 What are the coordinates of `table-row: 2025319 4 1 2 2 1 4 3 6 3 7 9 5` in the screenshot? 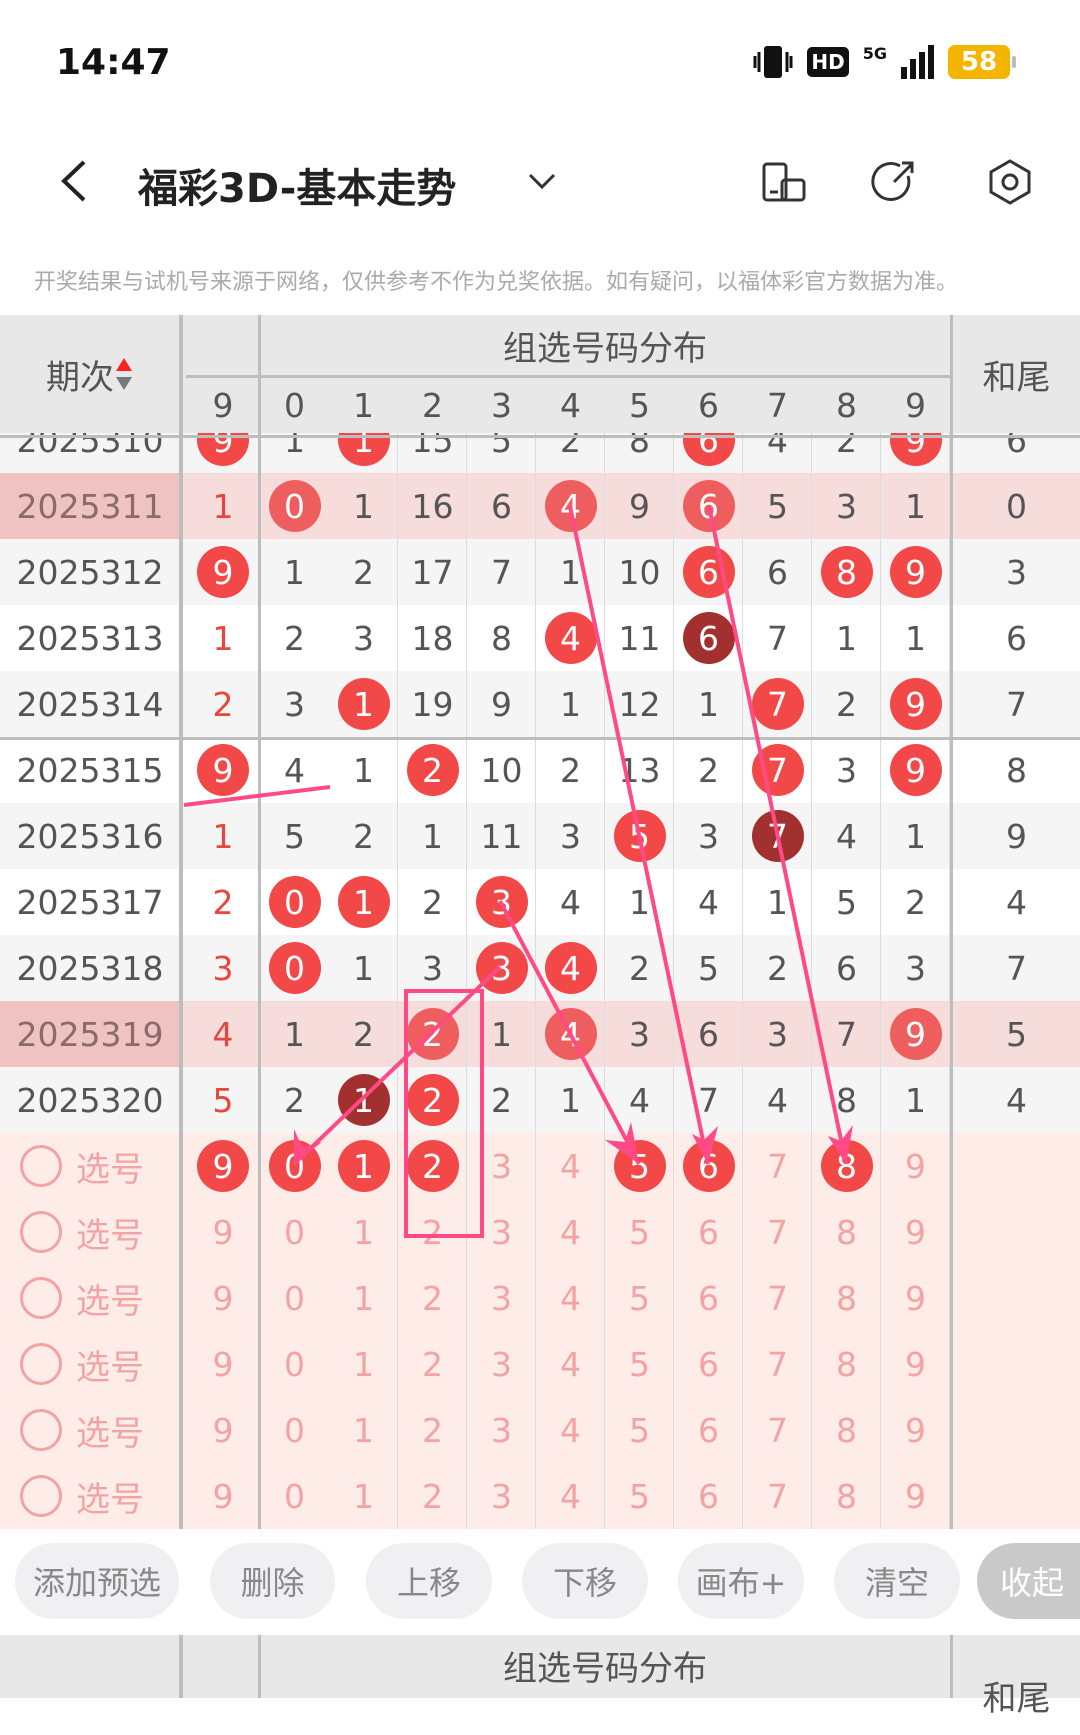 It's located at (540, 1034).